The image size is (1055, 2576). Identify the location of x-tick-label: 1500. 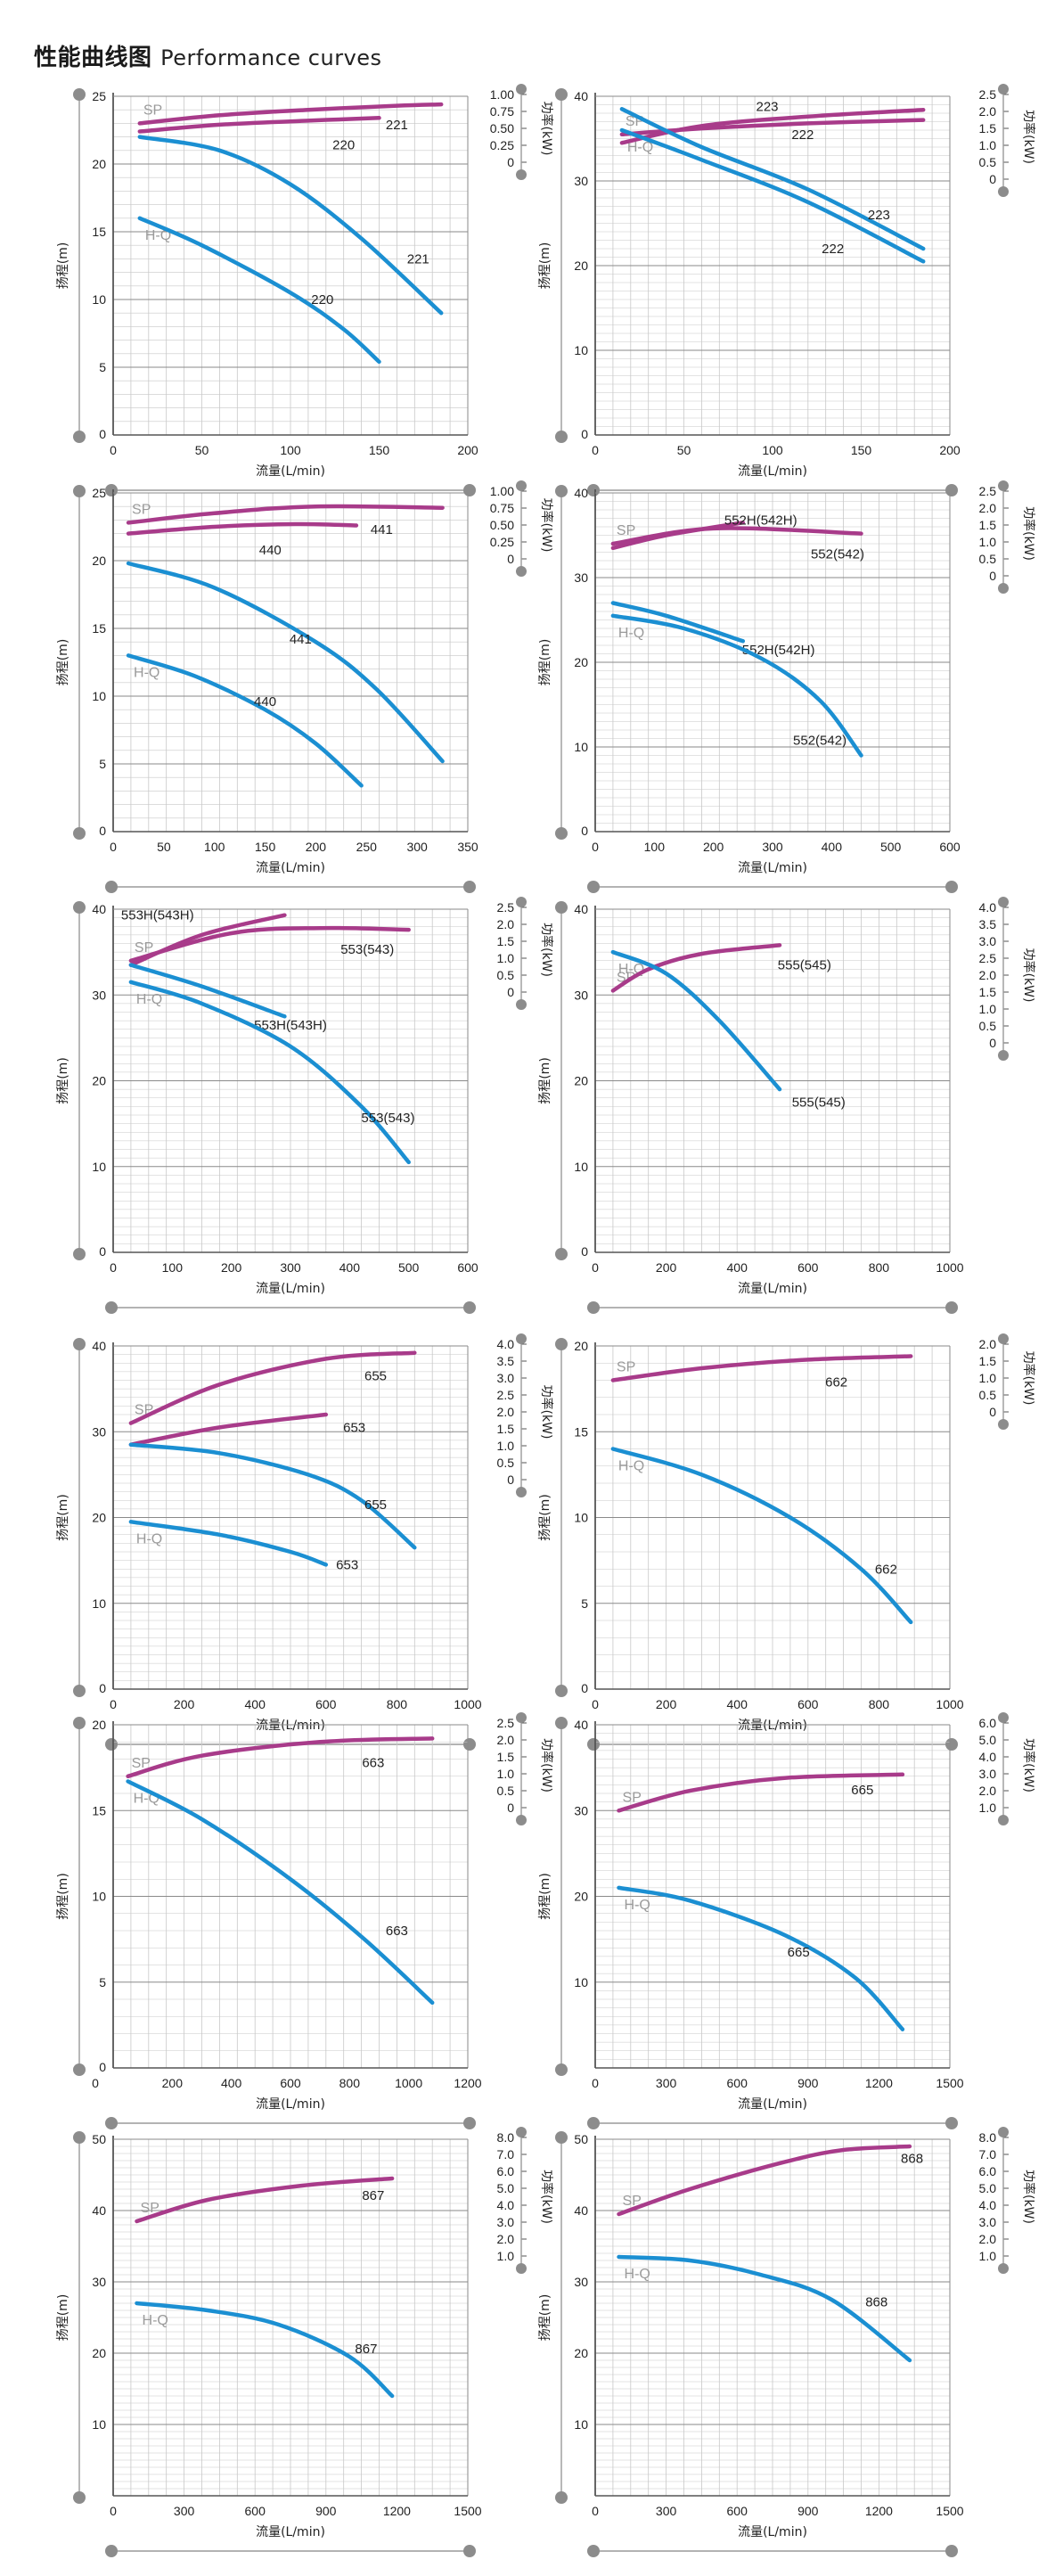
(950, 2511).